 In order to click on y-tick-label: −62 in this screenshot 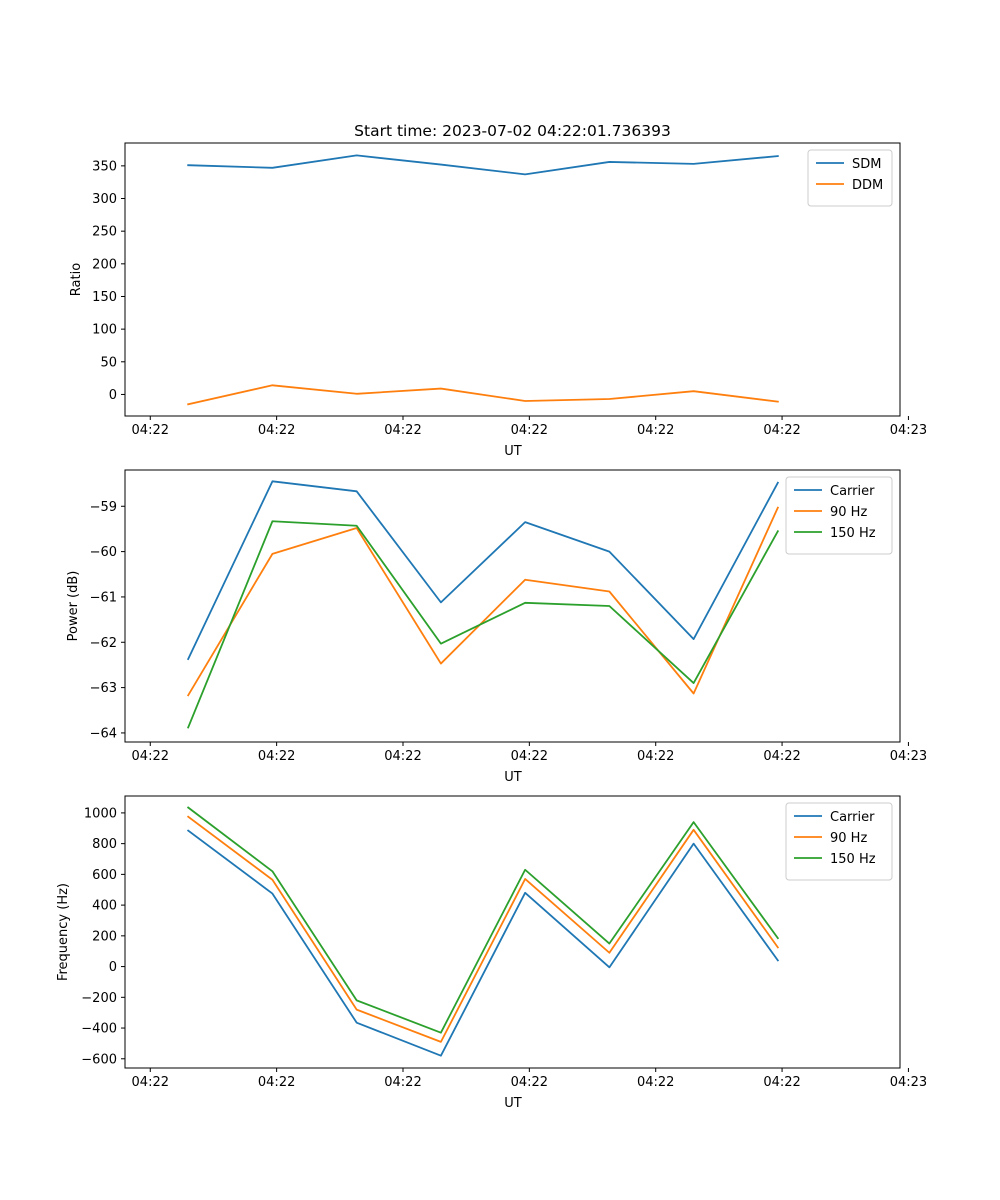, I will do `click(103, 643)`.